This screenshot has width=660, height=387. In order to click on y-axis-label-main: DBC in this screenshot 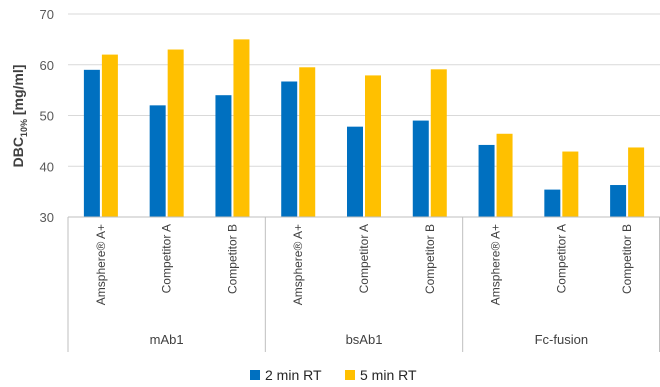, I will do `click(18, 152)`.